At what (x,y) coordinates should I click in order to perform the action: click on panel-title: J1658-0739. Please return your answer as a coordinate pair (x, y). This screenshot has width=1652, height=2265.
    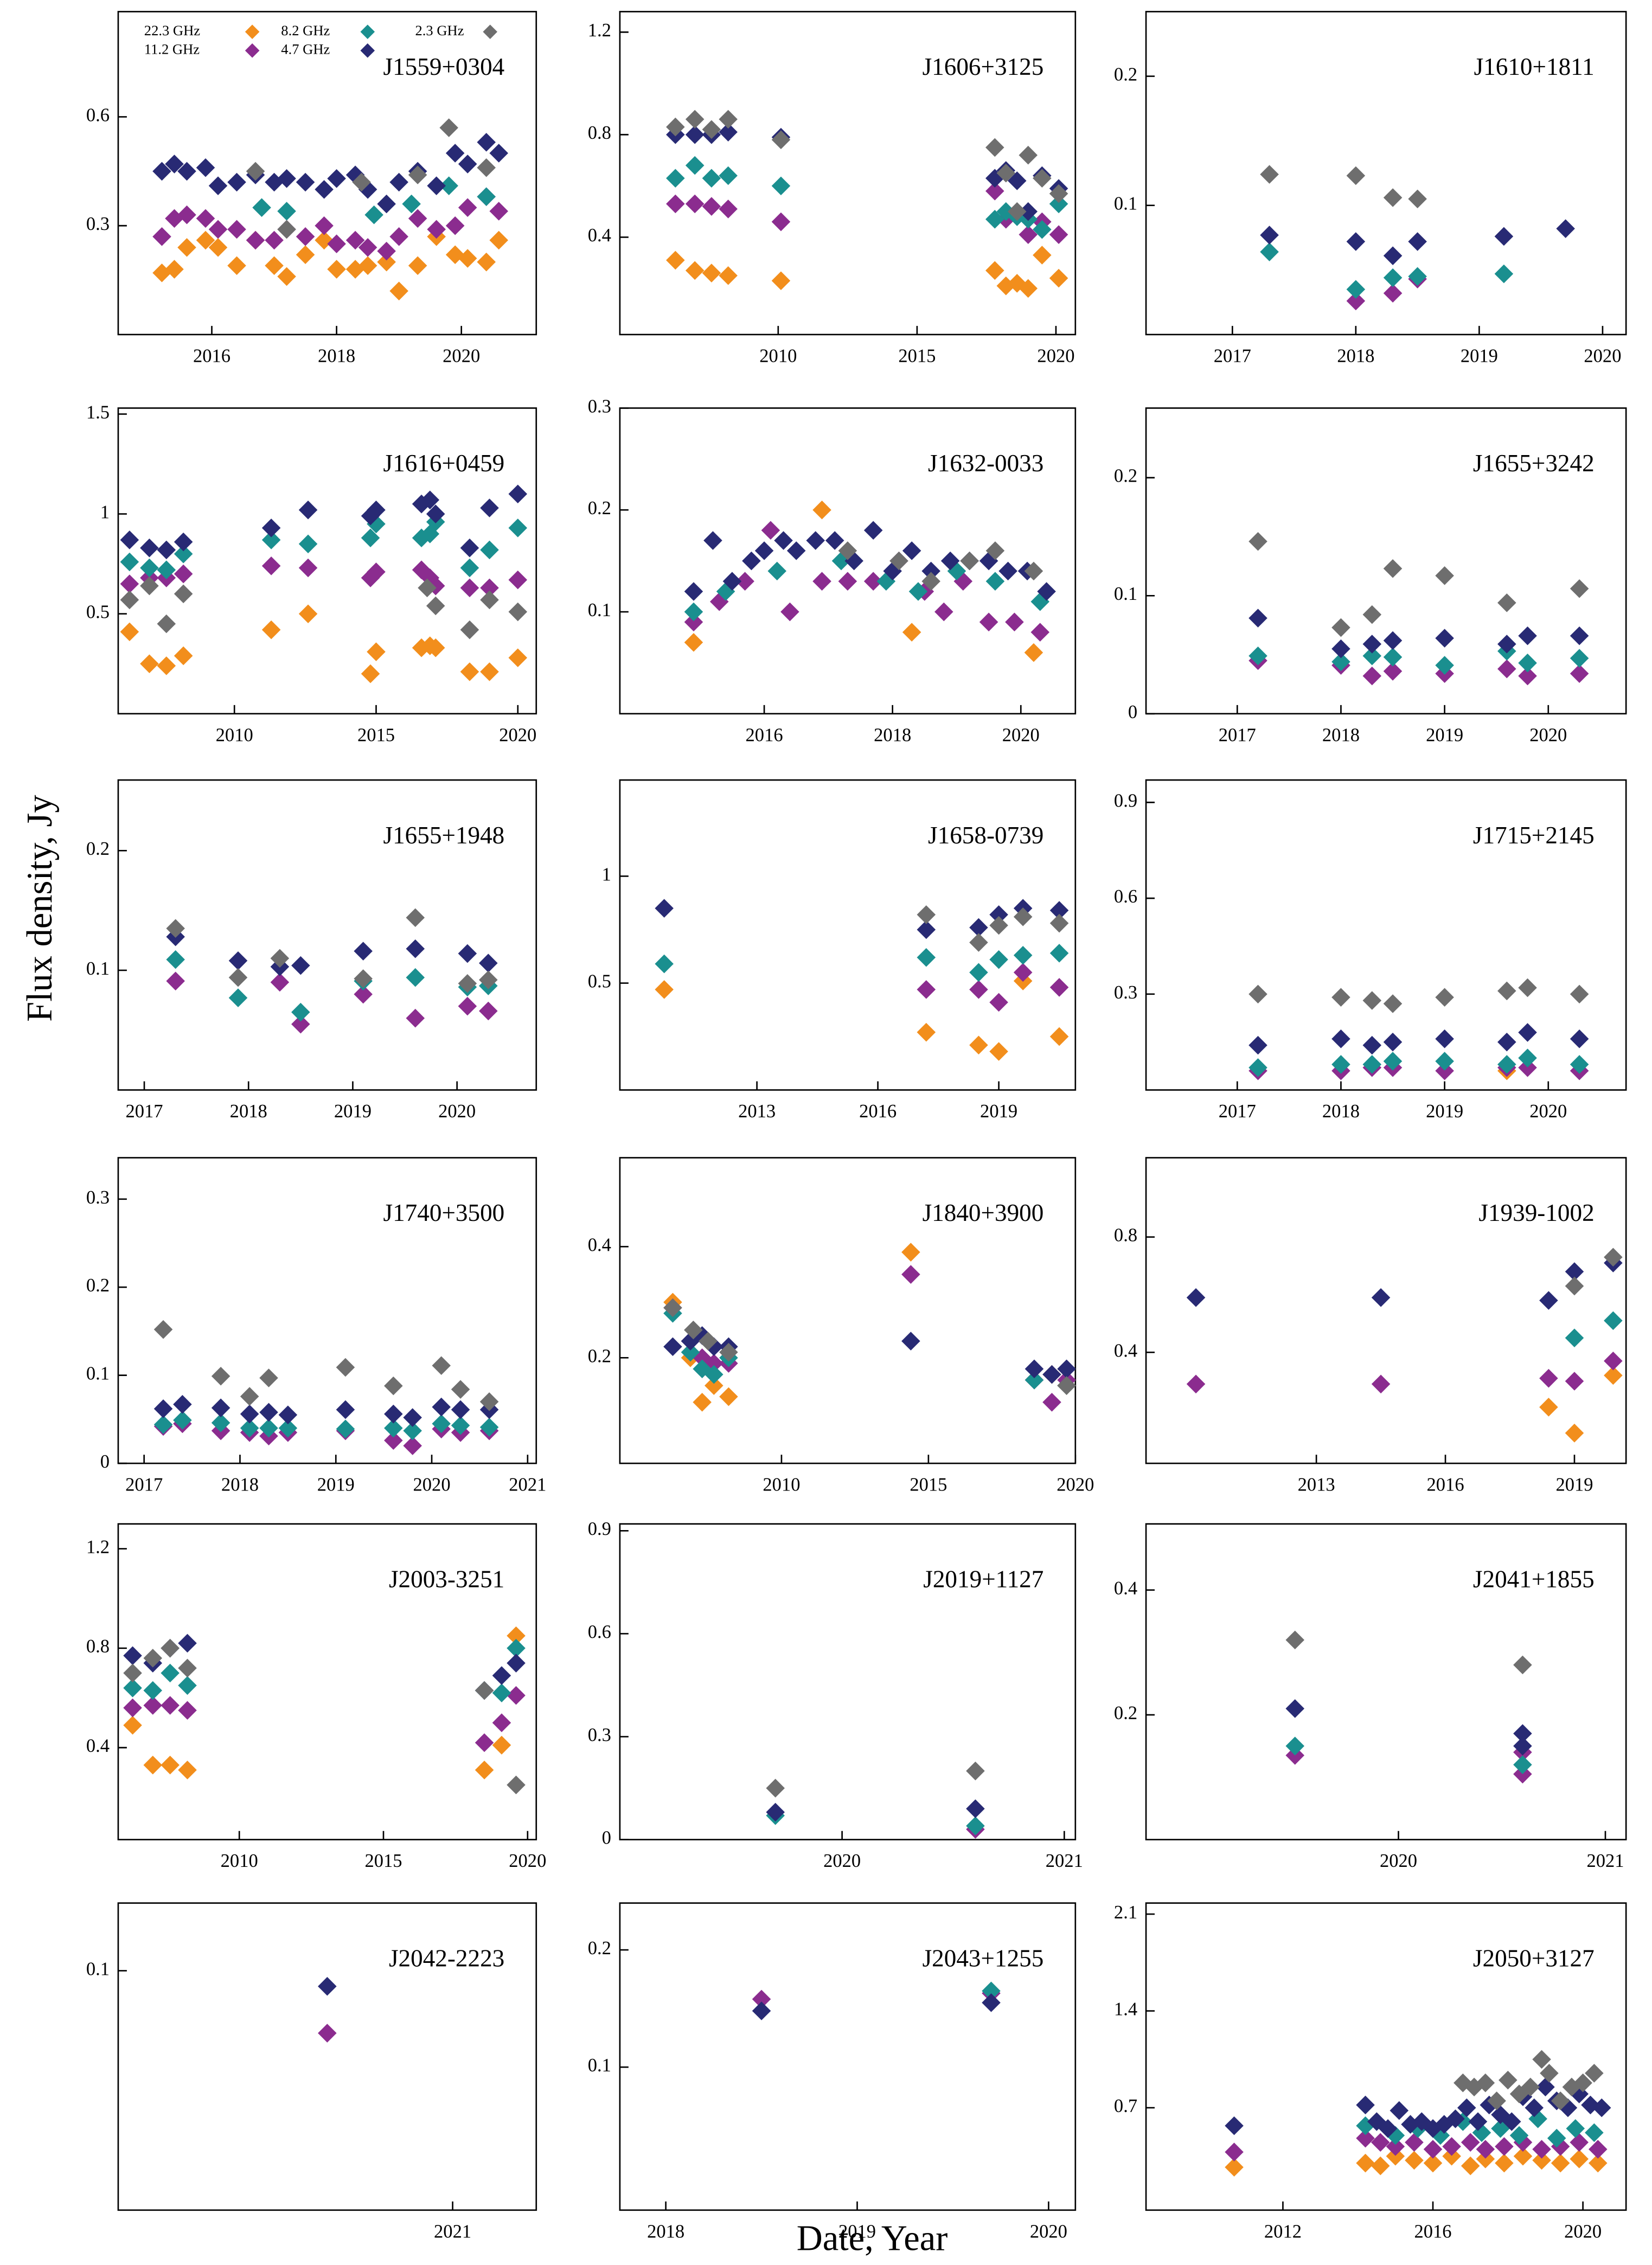
    Looking at the image, I should click on (985, 836).